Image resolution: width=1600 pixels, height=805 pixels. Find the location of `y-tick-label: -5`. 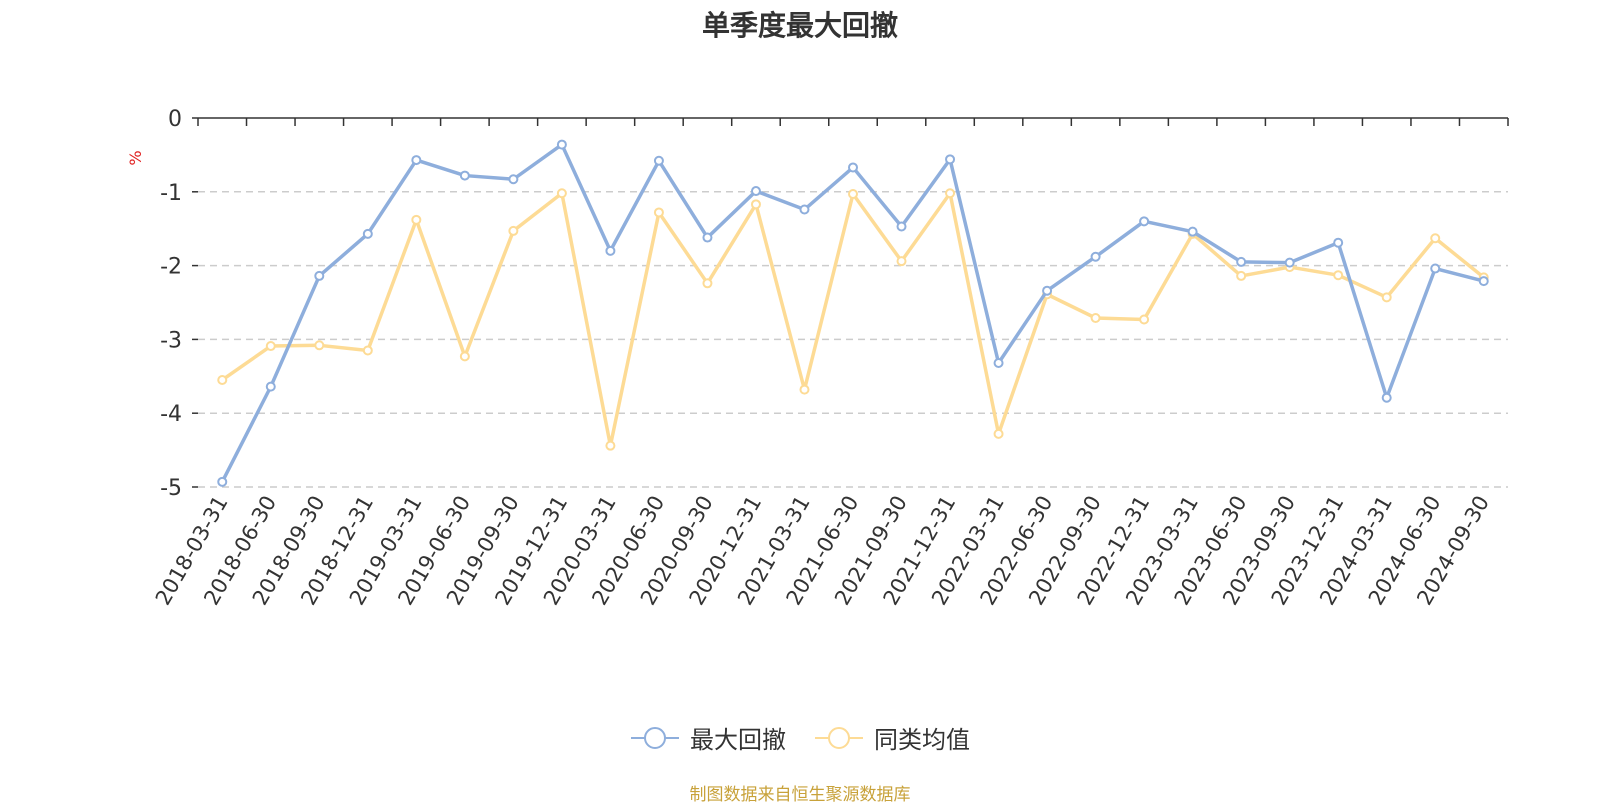

y-tick-label: -5 is located at coordinates (171, 488).